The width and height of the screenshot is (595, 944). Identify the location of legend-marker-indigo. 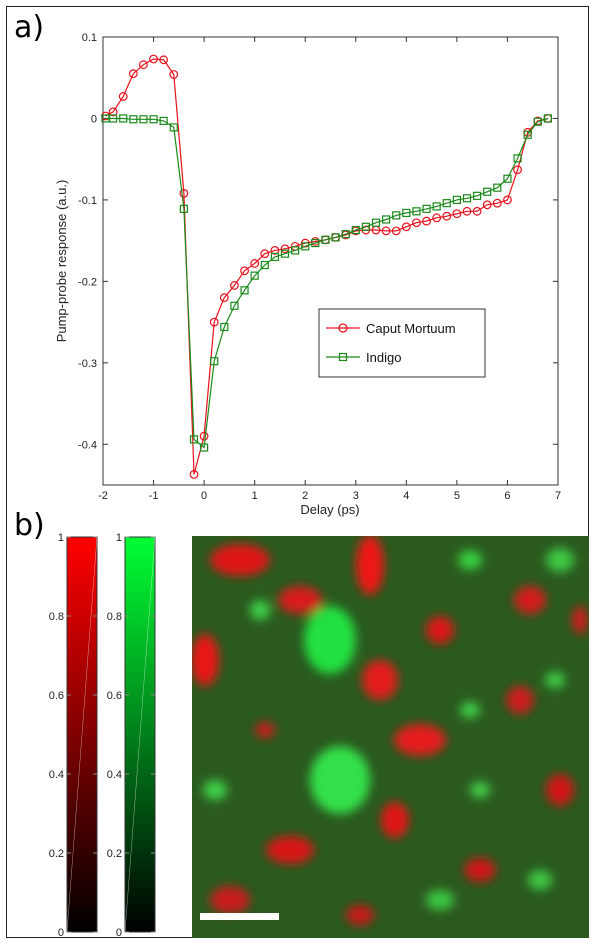
(343, 357).